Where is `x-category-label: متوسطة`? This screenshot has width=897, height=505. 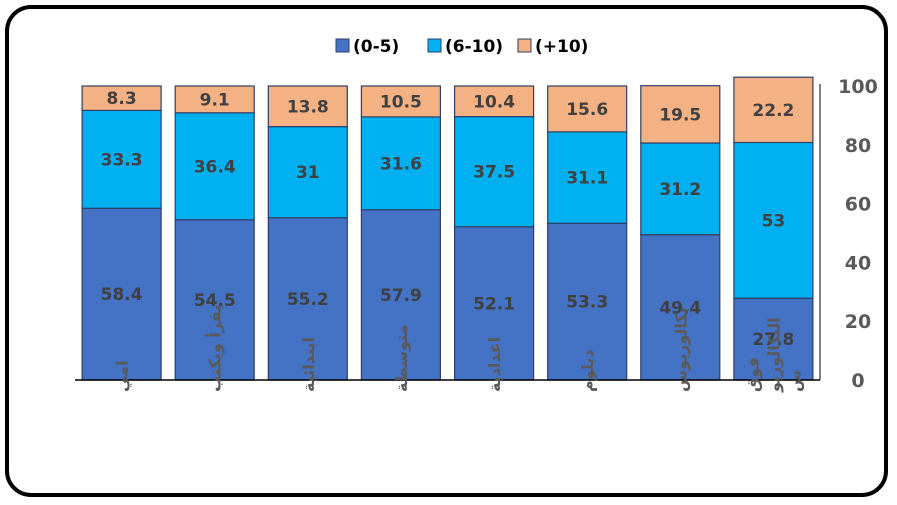 x-category-label: متوسطة is located at coordinates (401, 359).